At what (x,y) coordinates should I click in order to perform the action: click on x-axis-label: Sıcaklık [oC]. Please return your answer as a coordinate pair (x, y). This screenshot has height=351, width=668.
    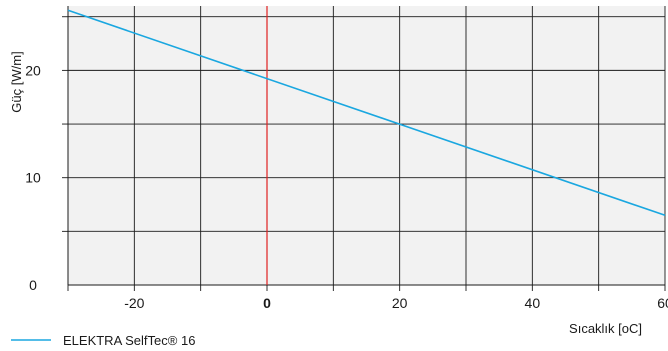
    Looking at the image, I should click on (605, 328).